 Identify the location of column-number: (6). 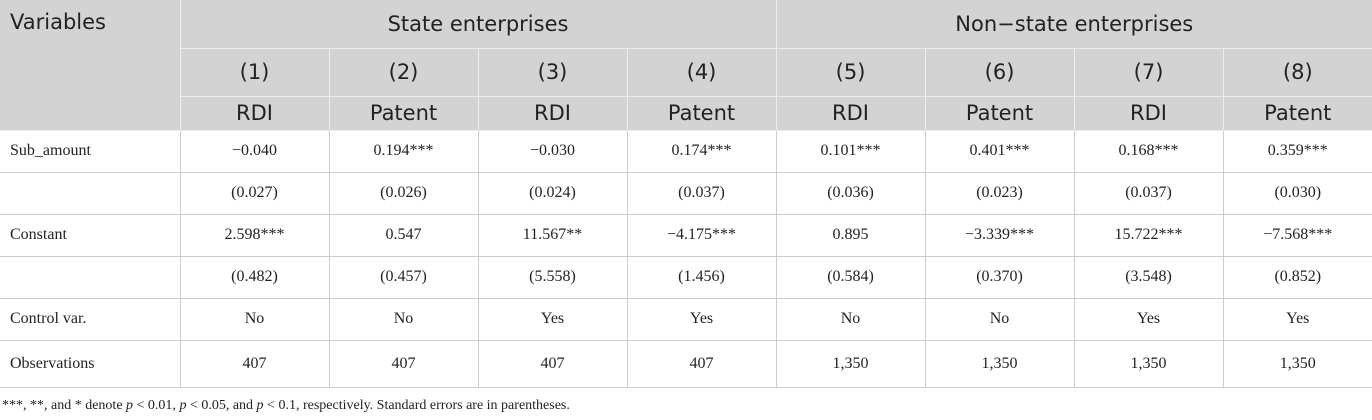
(999, 72).